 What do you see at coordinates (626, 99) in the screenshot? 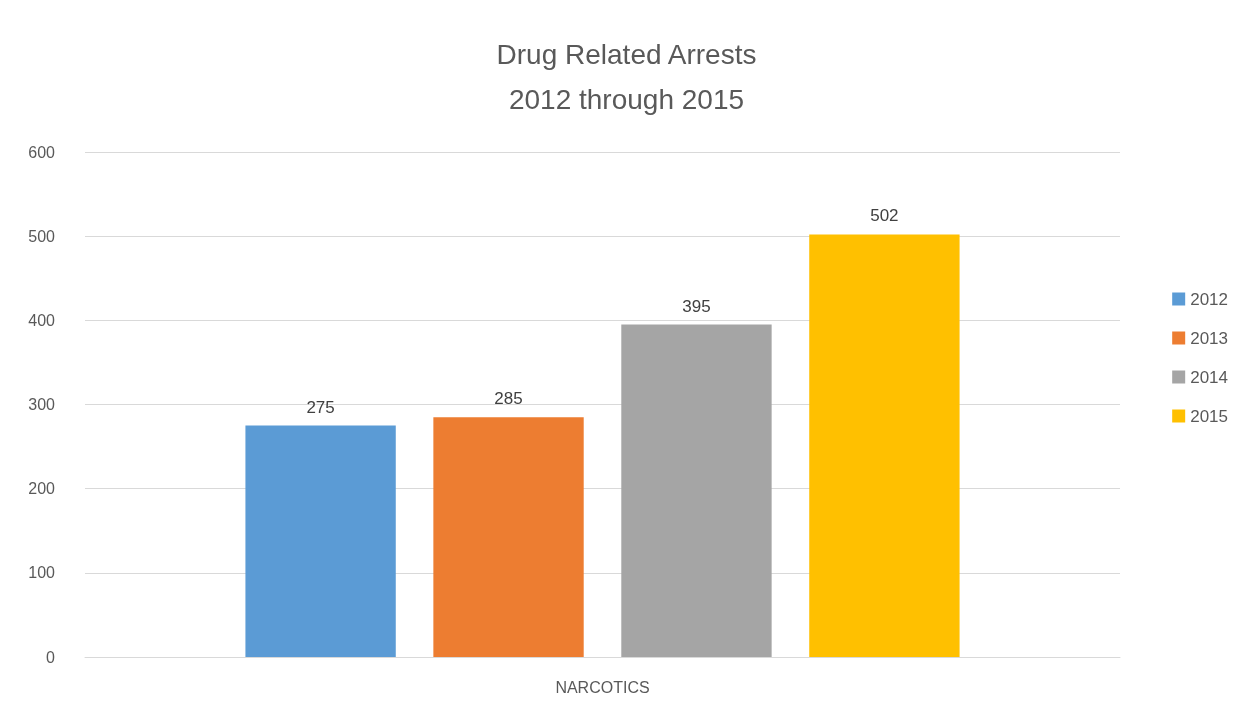
I see `chart-subtitle: 2012 through 2015` at bounding box center [626, 99].